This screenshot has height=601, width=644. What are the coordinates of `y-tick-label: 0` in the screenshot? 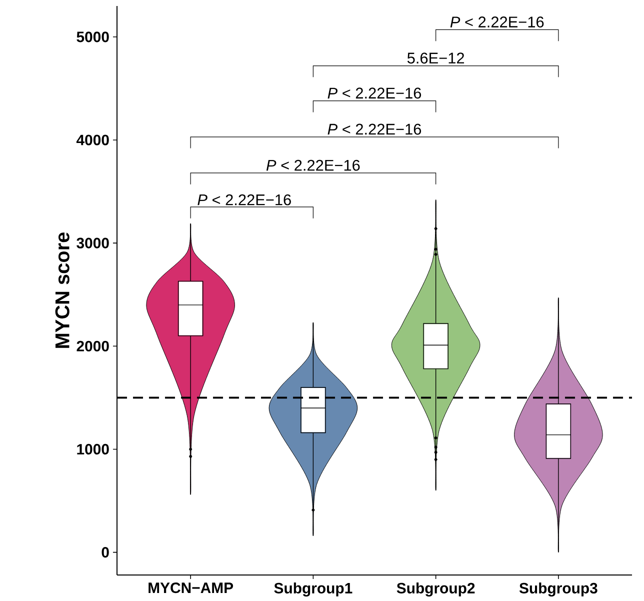 It's located at (105, 552).